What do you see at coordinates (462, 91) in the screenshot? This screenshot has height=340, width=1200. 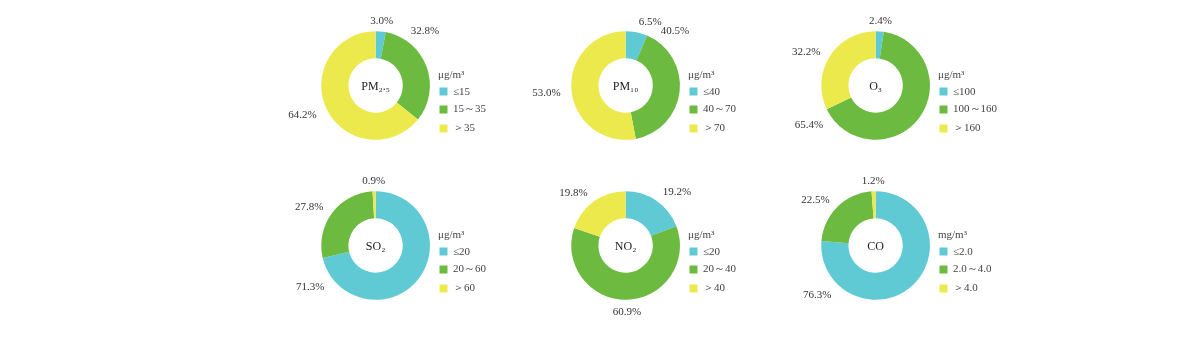 I see `legend-label: ≤15` at bounding box center [462, 91].